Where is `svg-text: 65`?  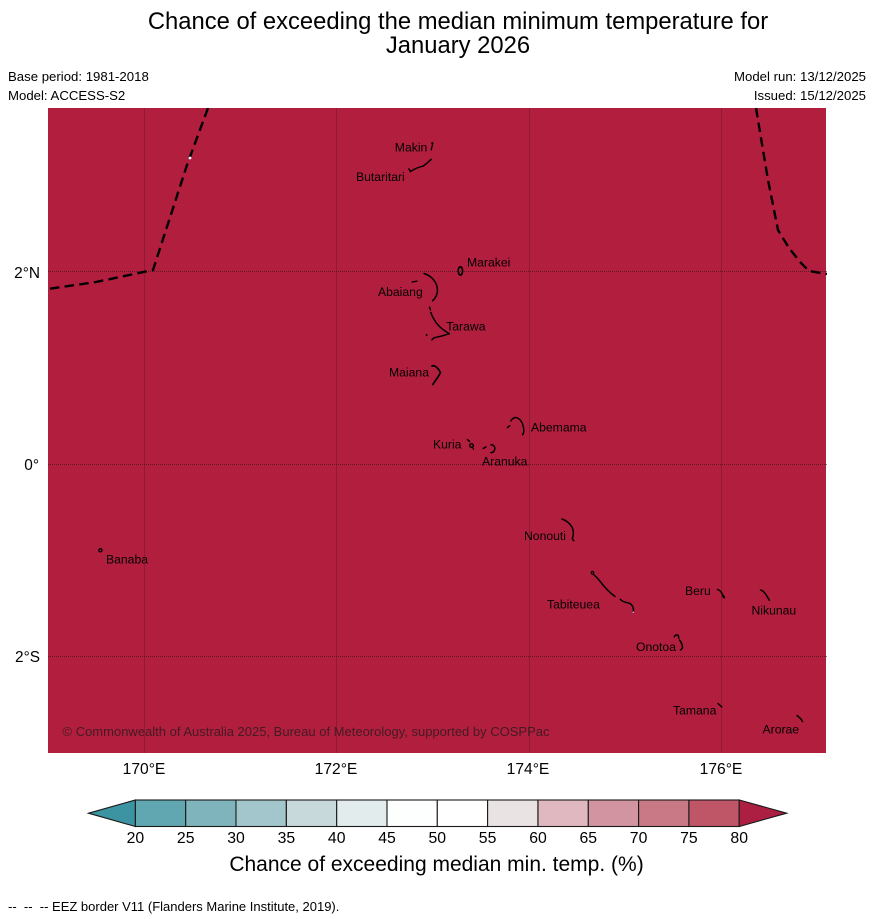
svg-text: 65 is located at coordinates (589, 838).